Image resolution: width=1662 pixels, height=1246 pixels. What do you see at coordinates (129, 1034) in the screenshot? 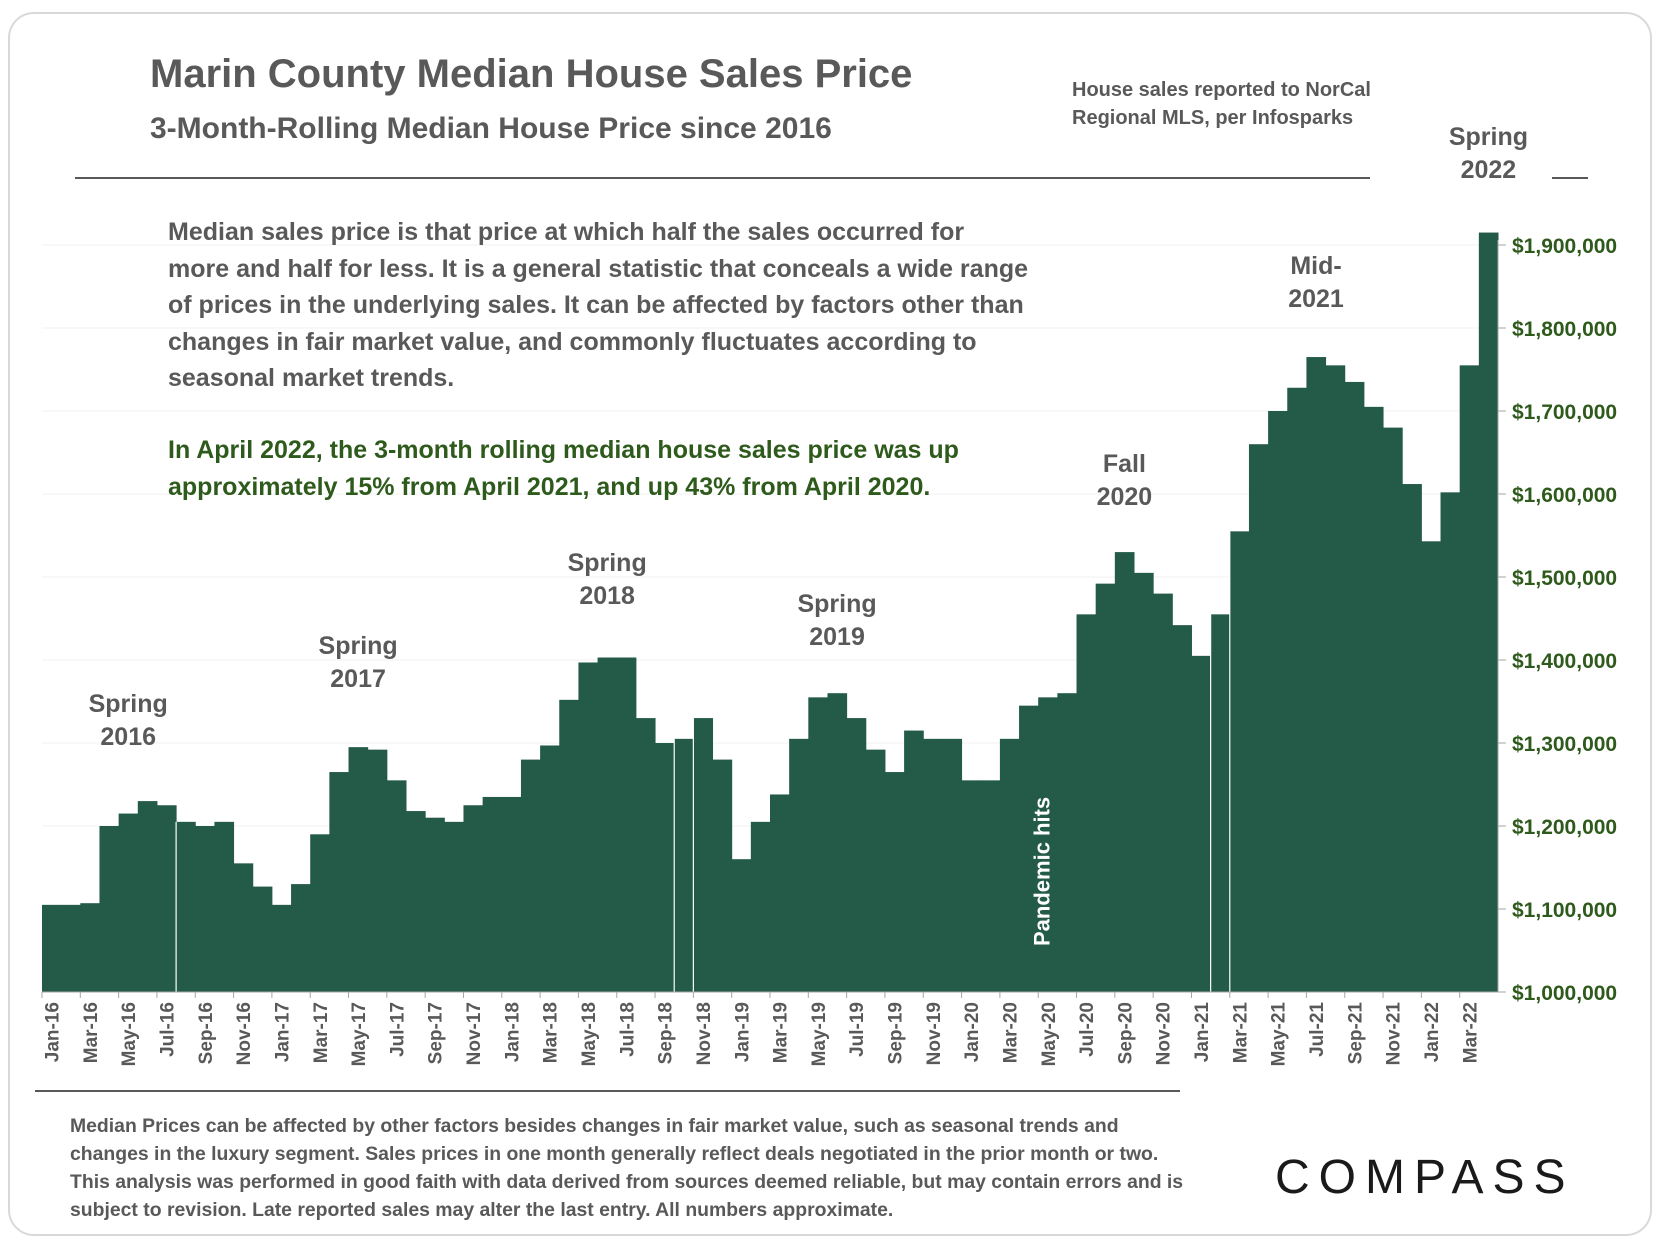
I see `x-tick-label: May-16` at bounding box center [129, 1034].